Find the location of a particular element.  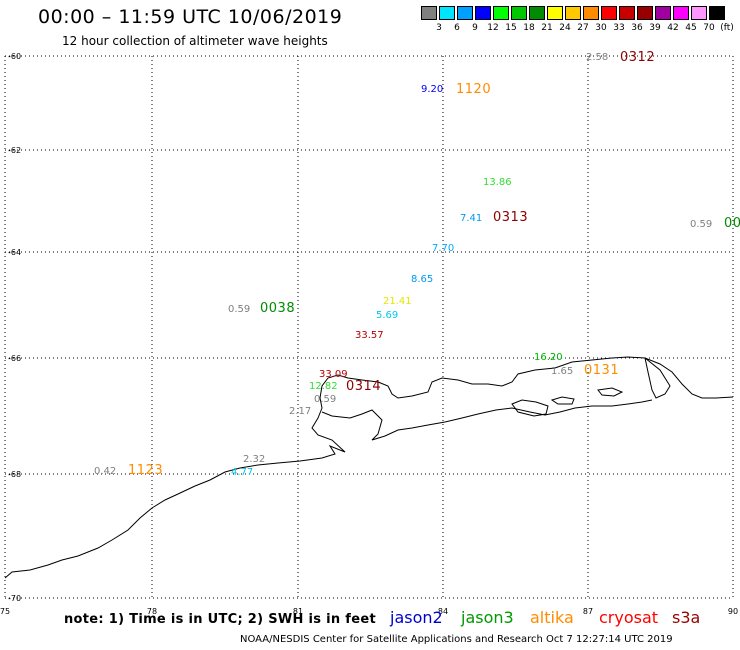

scale-tick-label: 12 is located at coordinates (493, 28).